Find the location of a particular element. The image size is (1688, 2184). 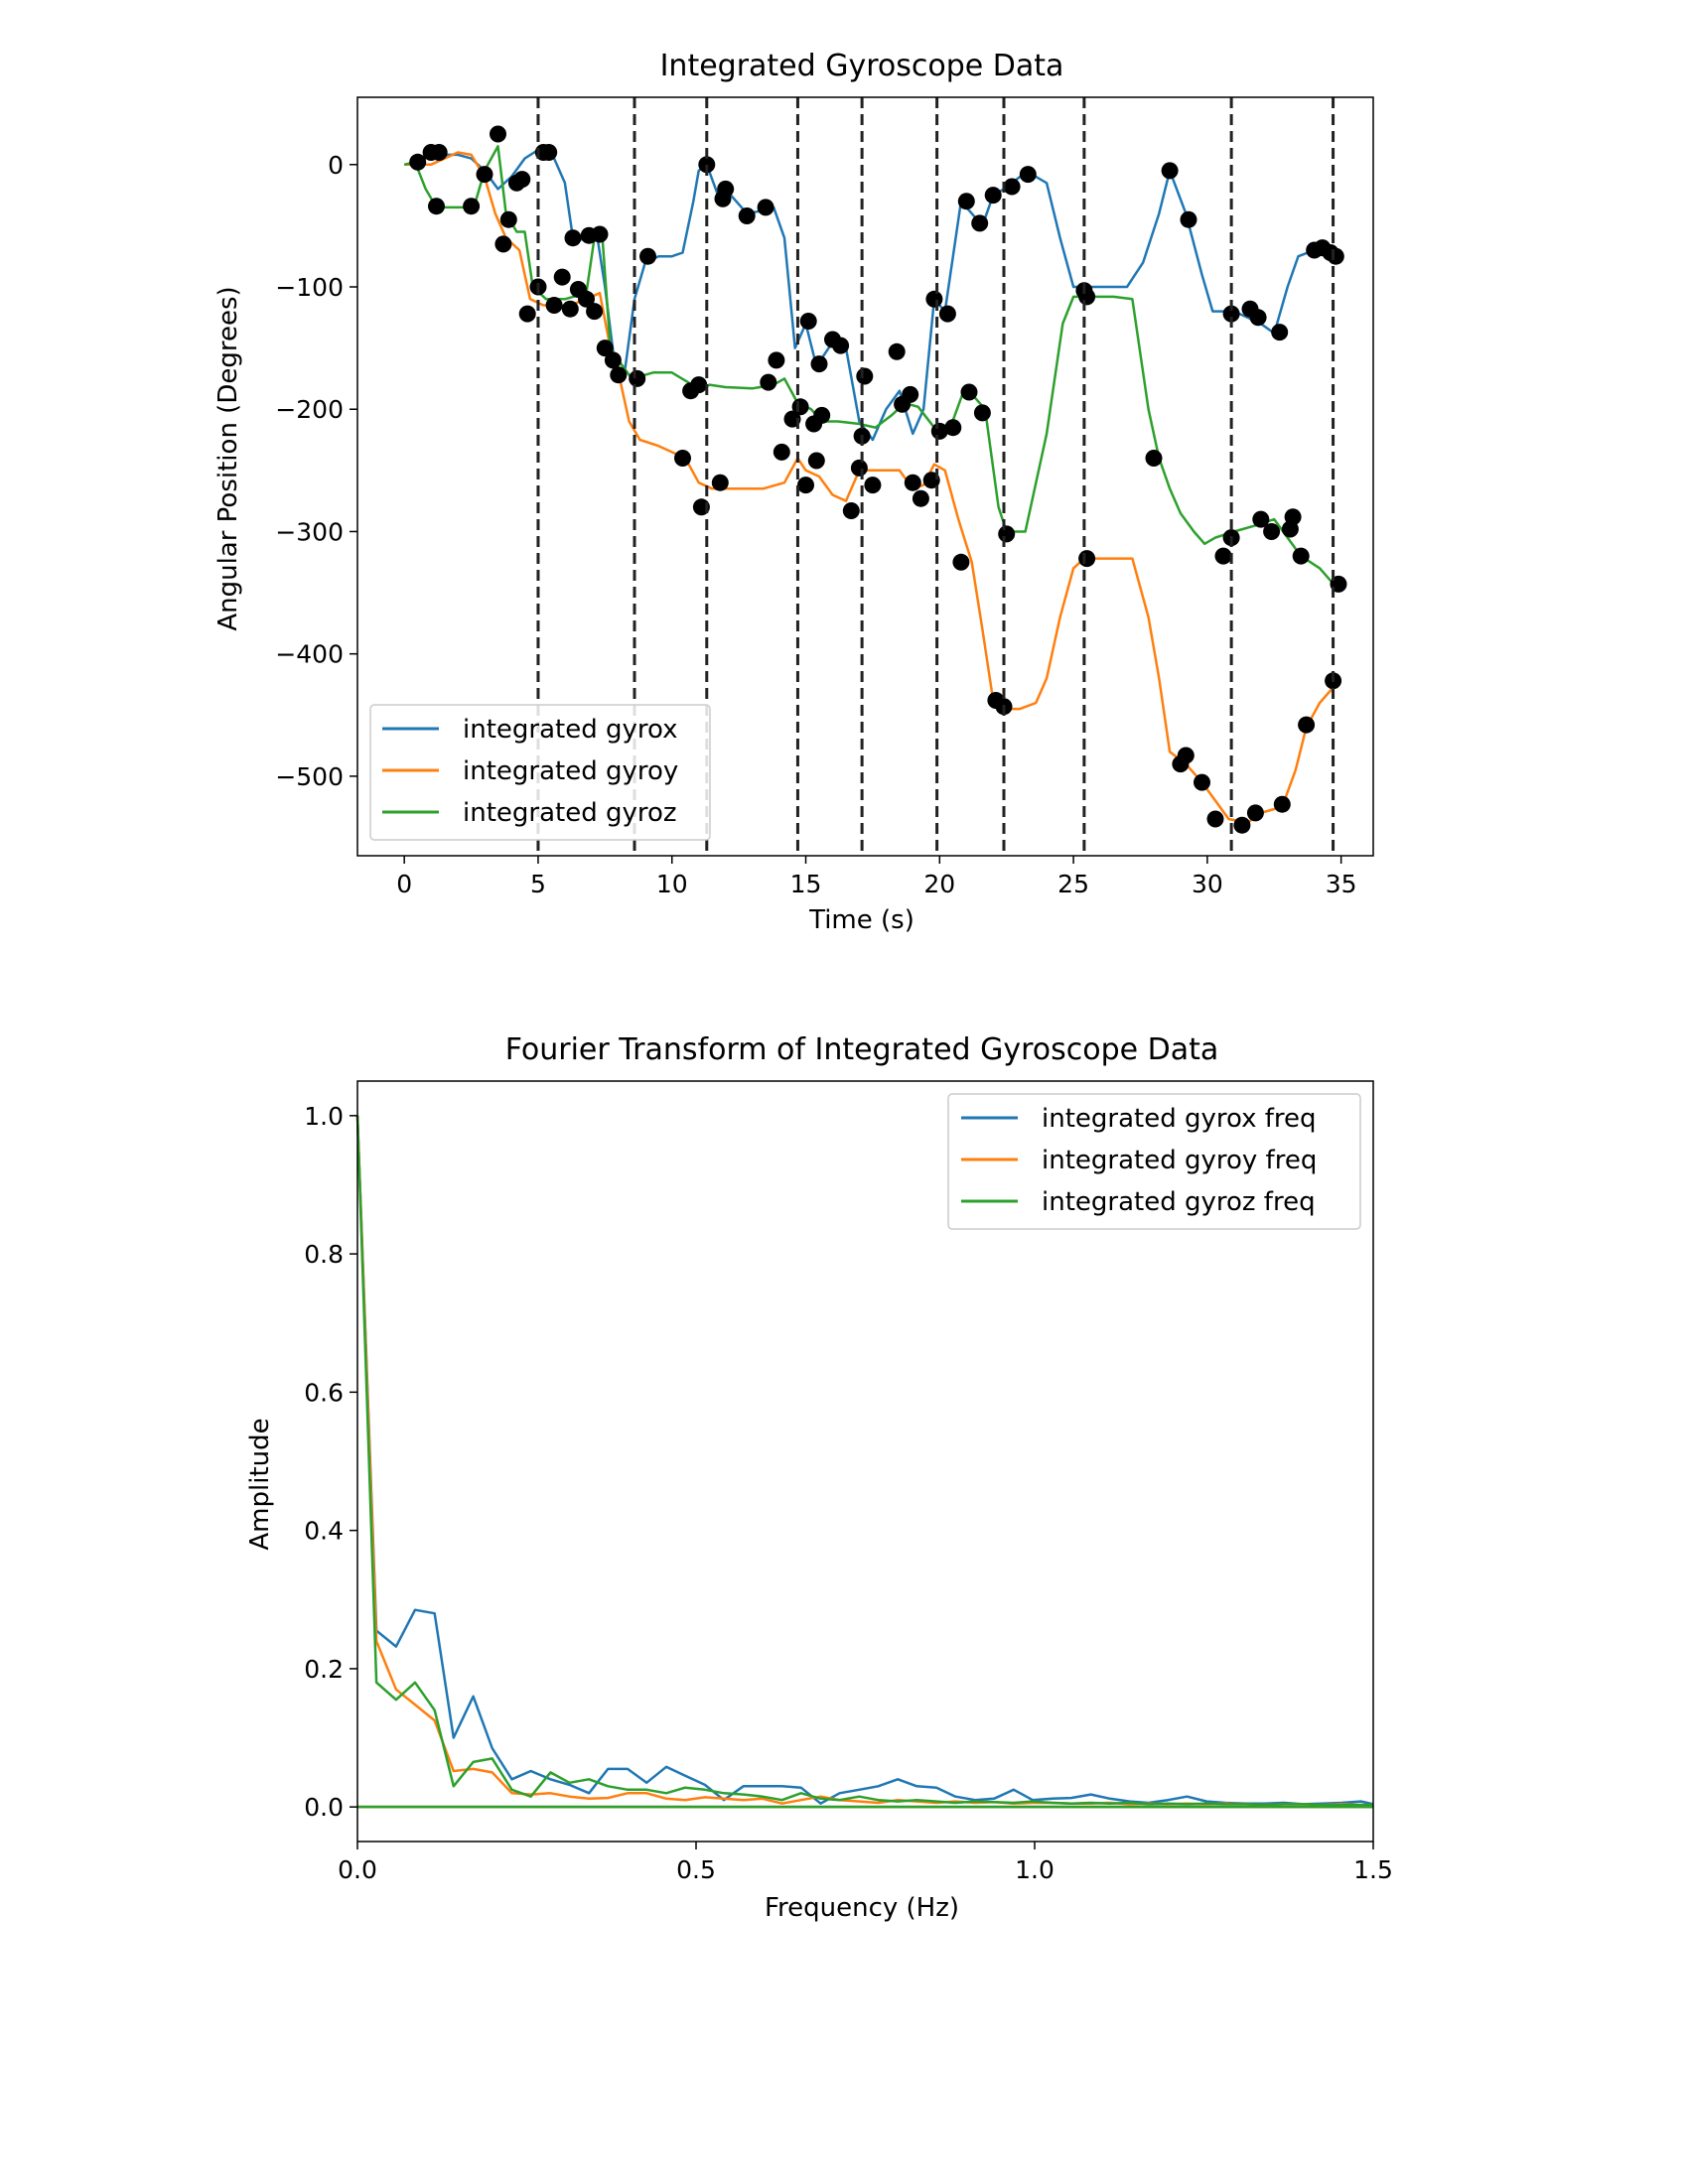

legend-label: integrated gyrox is located at coordinates (570, 730).